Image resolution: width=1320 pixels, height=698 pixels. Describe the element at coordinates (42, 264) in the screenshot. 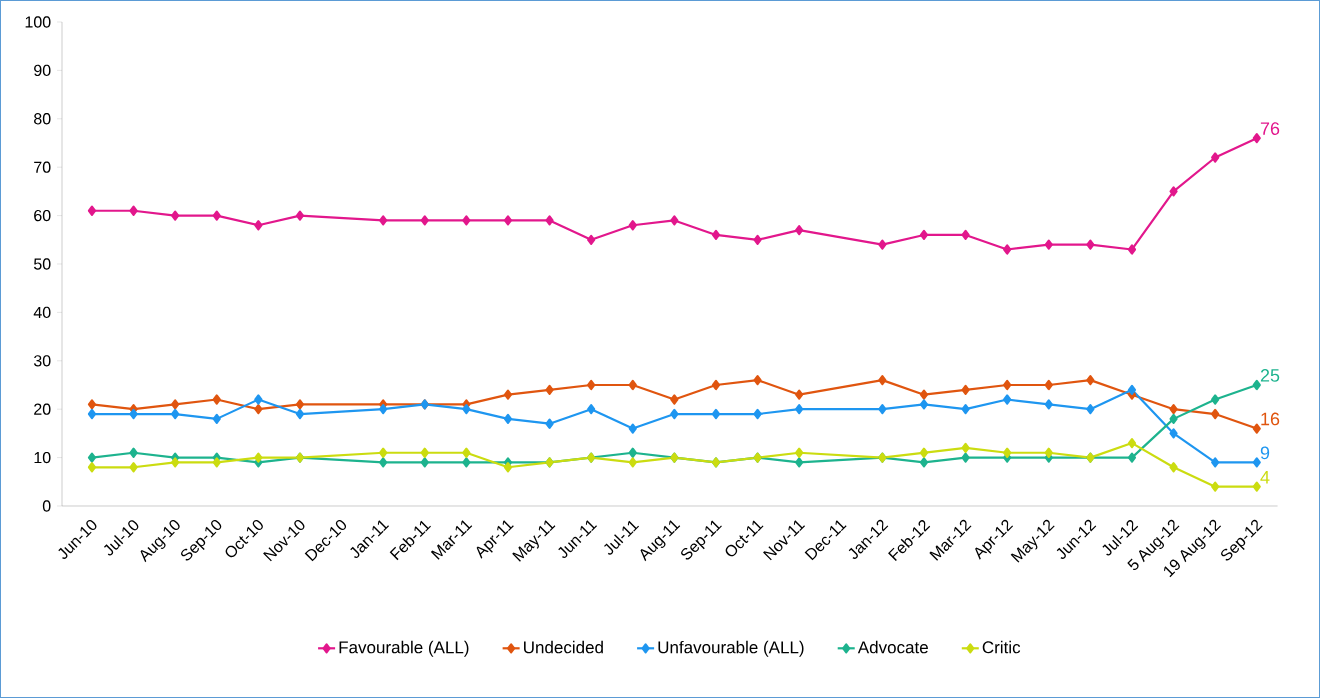

I see `y-tick-label: 50` at that location.